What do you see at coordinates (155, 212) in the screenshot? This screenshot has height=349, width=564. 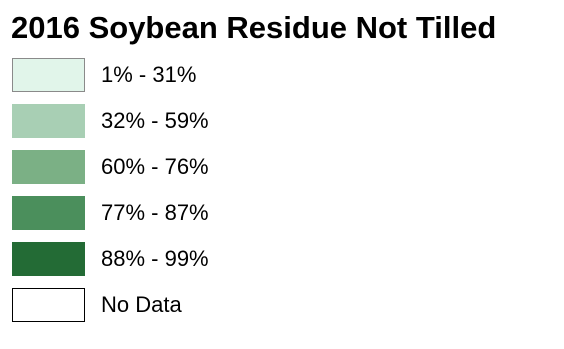 I see `legend-item-label: 77% - 87%` at bounding box center [155, 212].